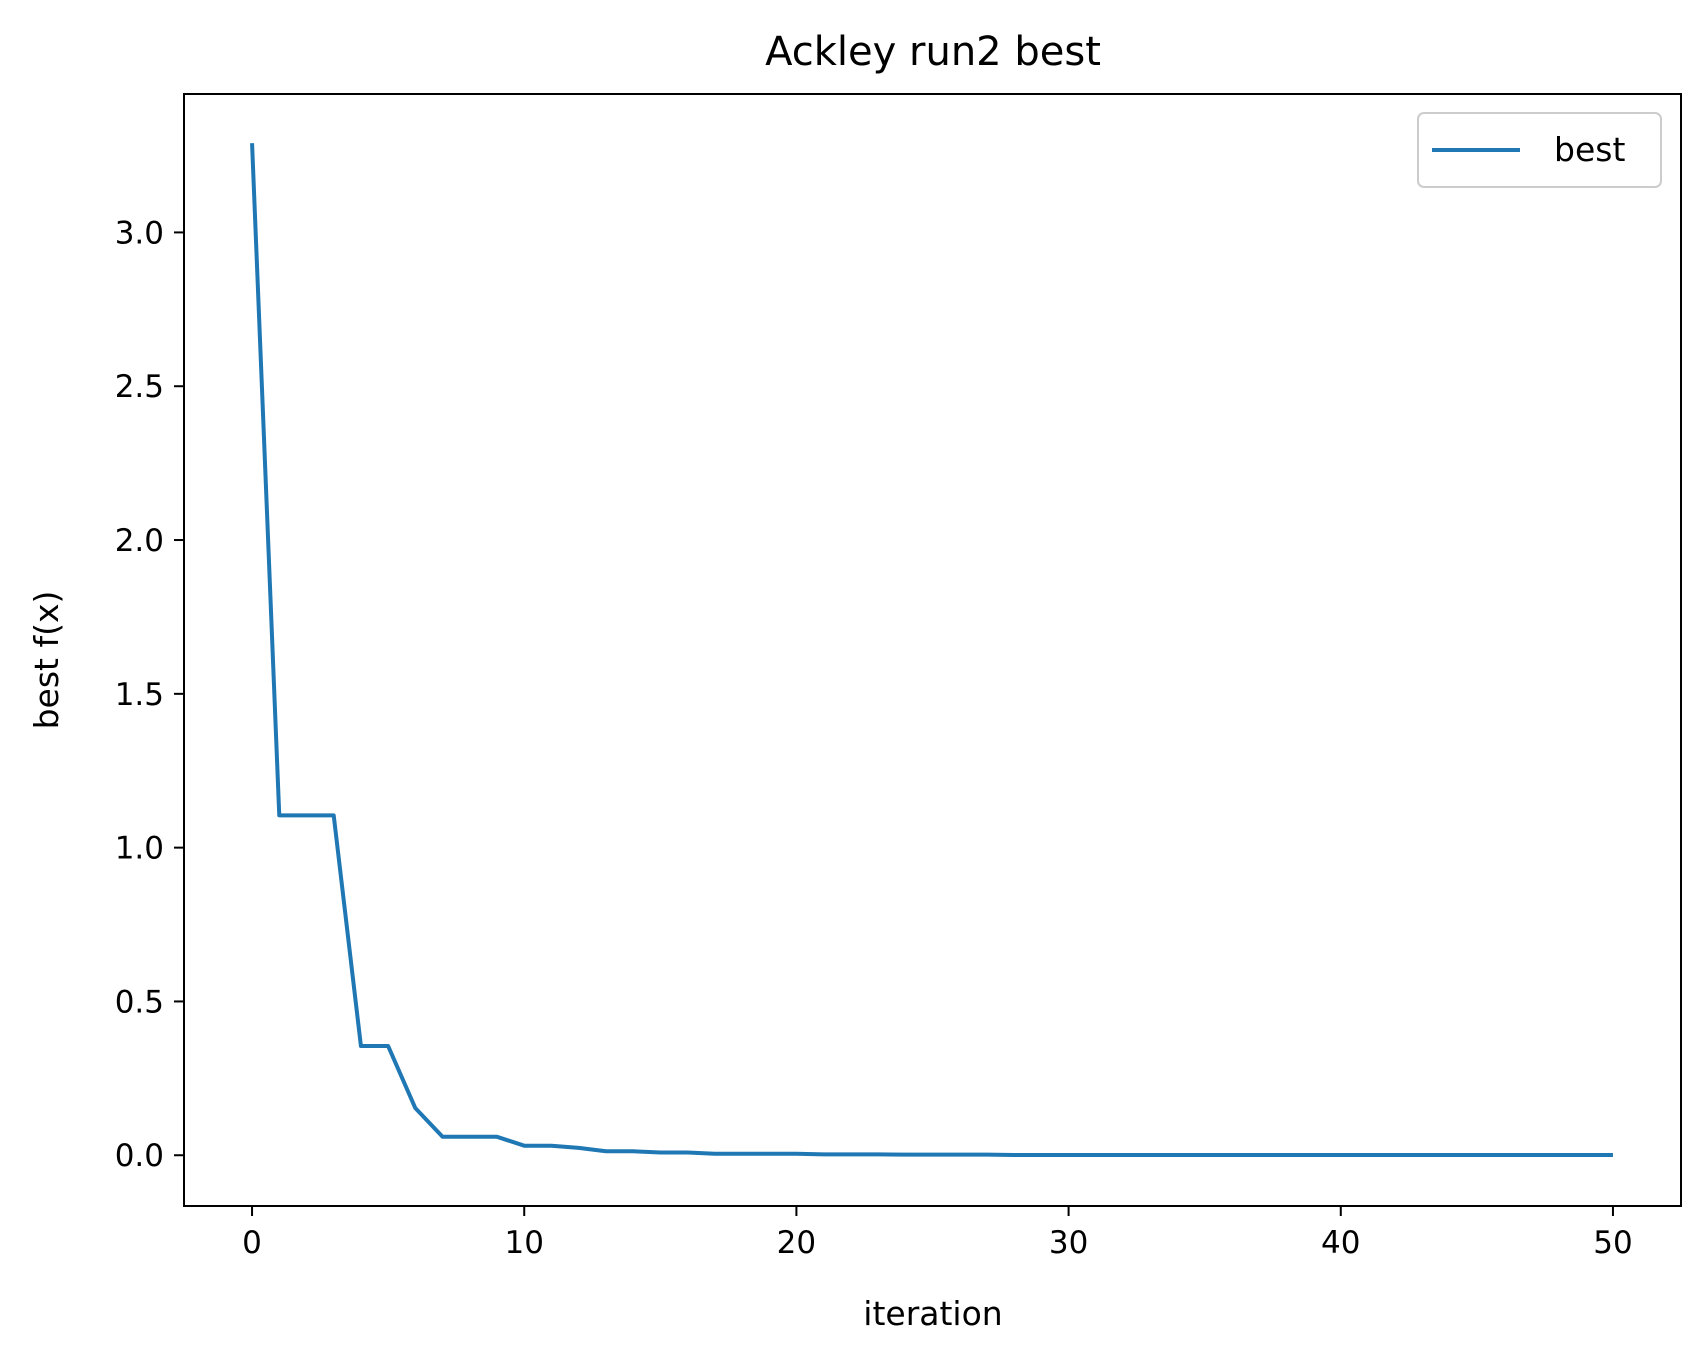 This screenshot has height=1357, width=1700. Describe the element at coordinates (933, 52) in the screenshot. I see `chart-title: Ackley run2 best` at that location.